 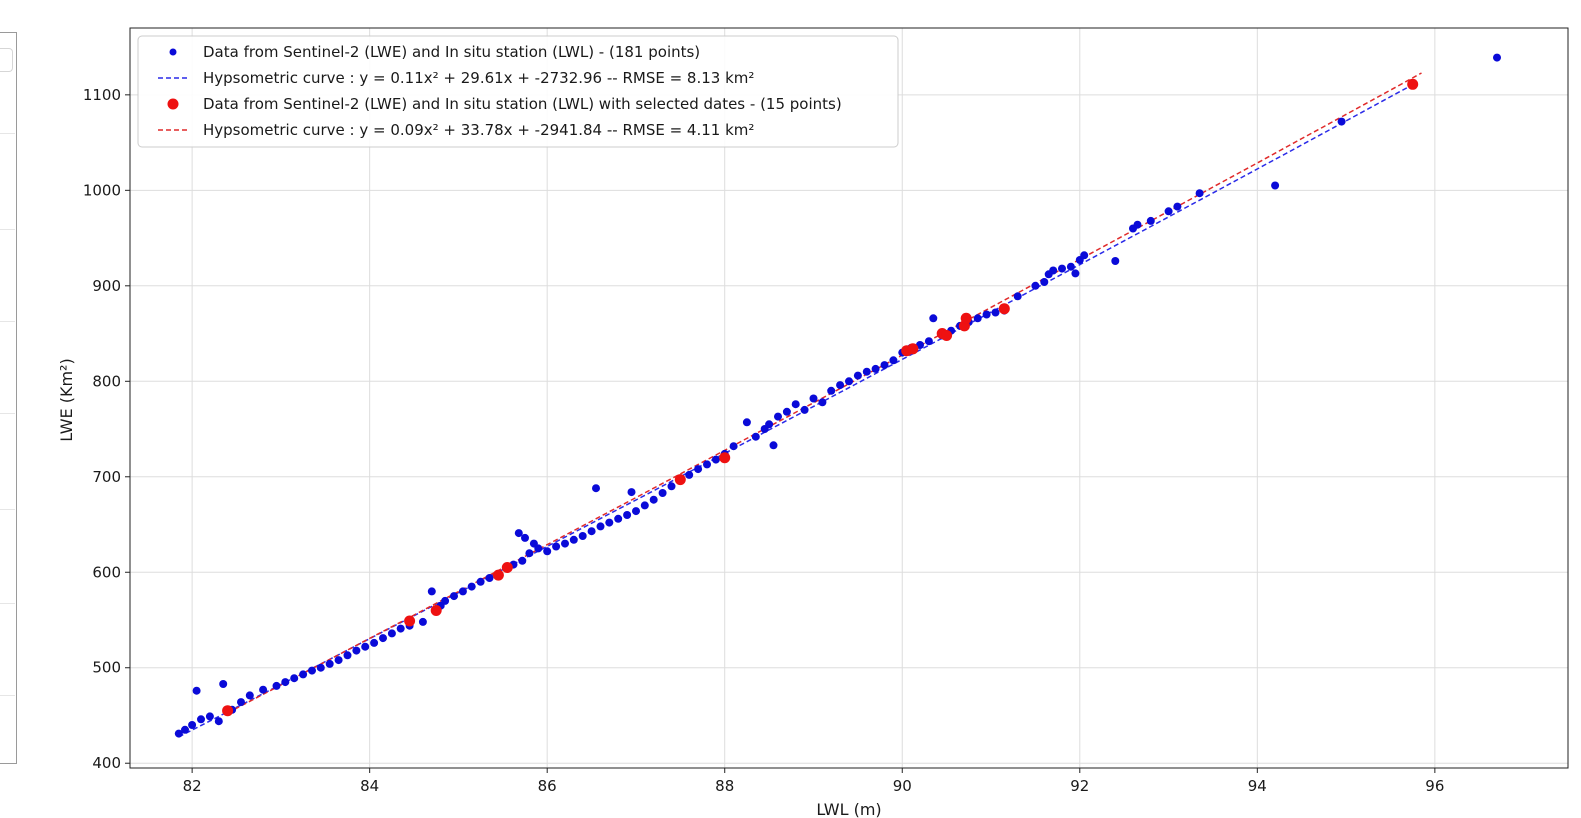 I want to click on y-tick-label: 900, so click(x=106, y=286).